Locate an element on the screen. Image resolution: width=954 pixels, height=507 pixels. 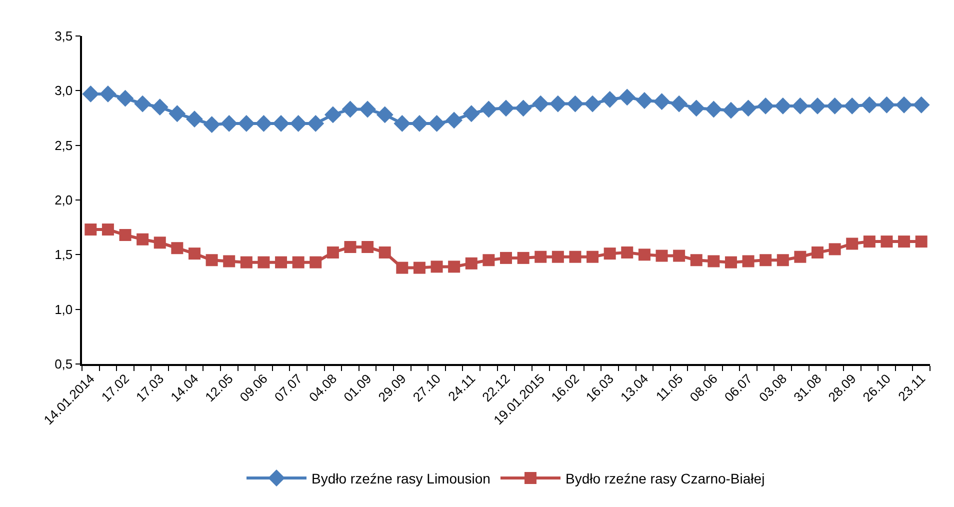
y-tick-label: 3,0 is located at coordinates (63, 90).